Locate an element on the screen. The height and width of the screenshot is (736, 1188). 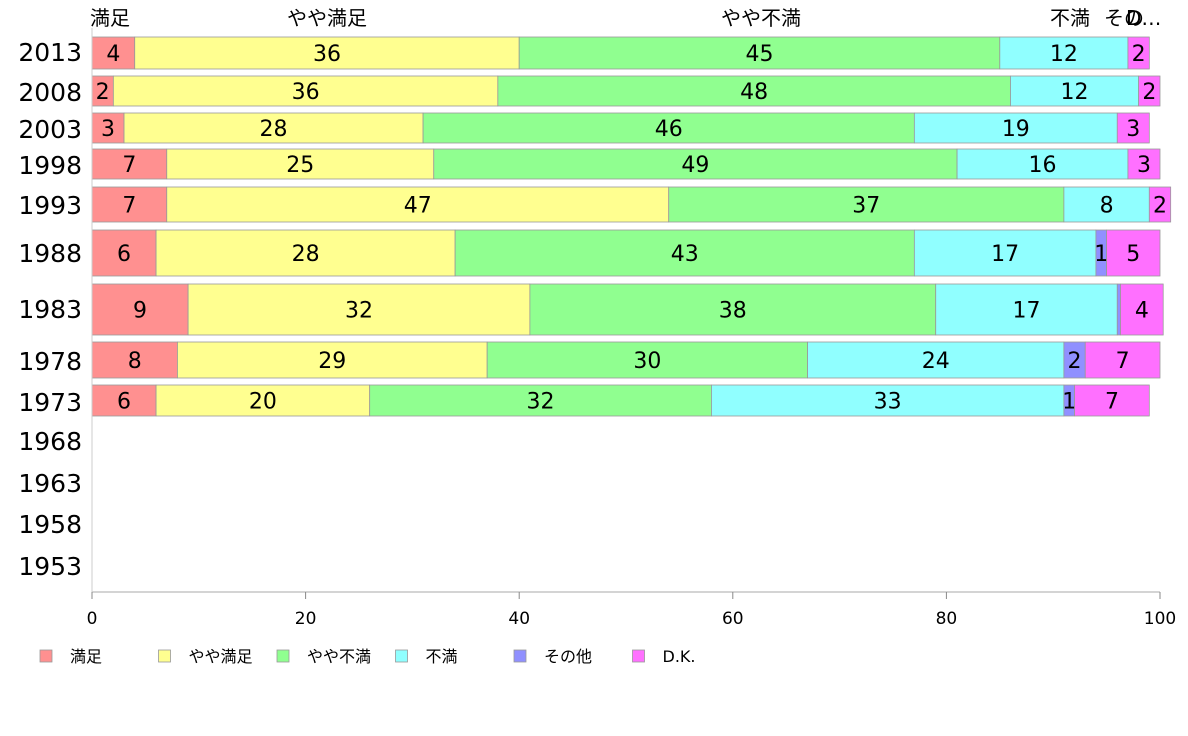
data-label-1988-2: 43 is located at coordinates (685, 254).